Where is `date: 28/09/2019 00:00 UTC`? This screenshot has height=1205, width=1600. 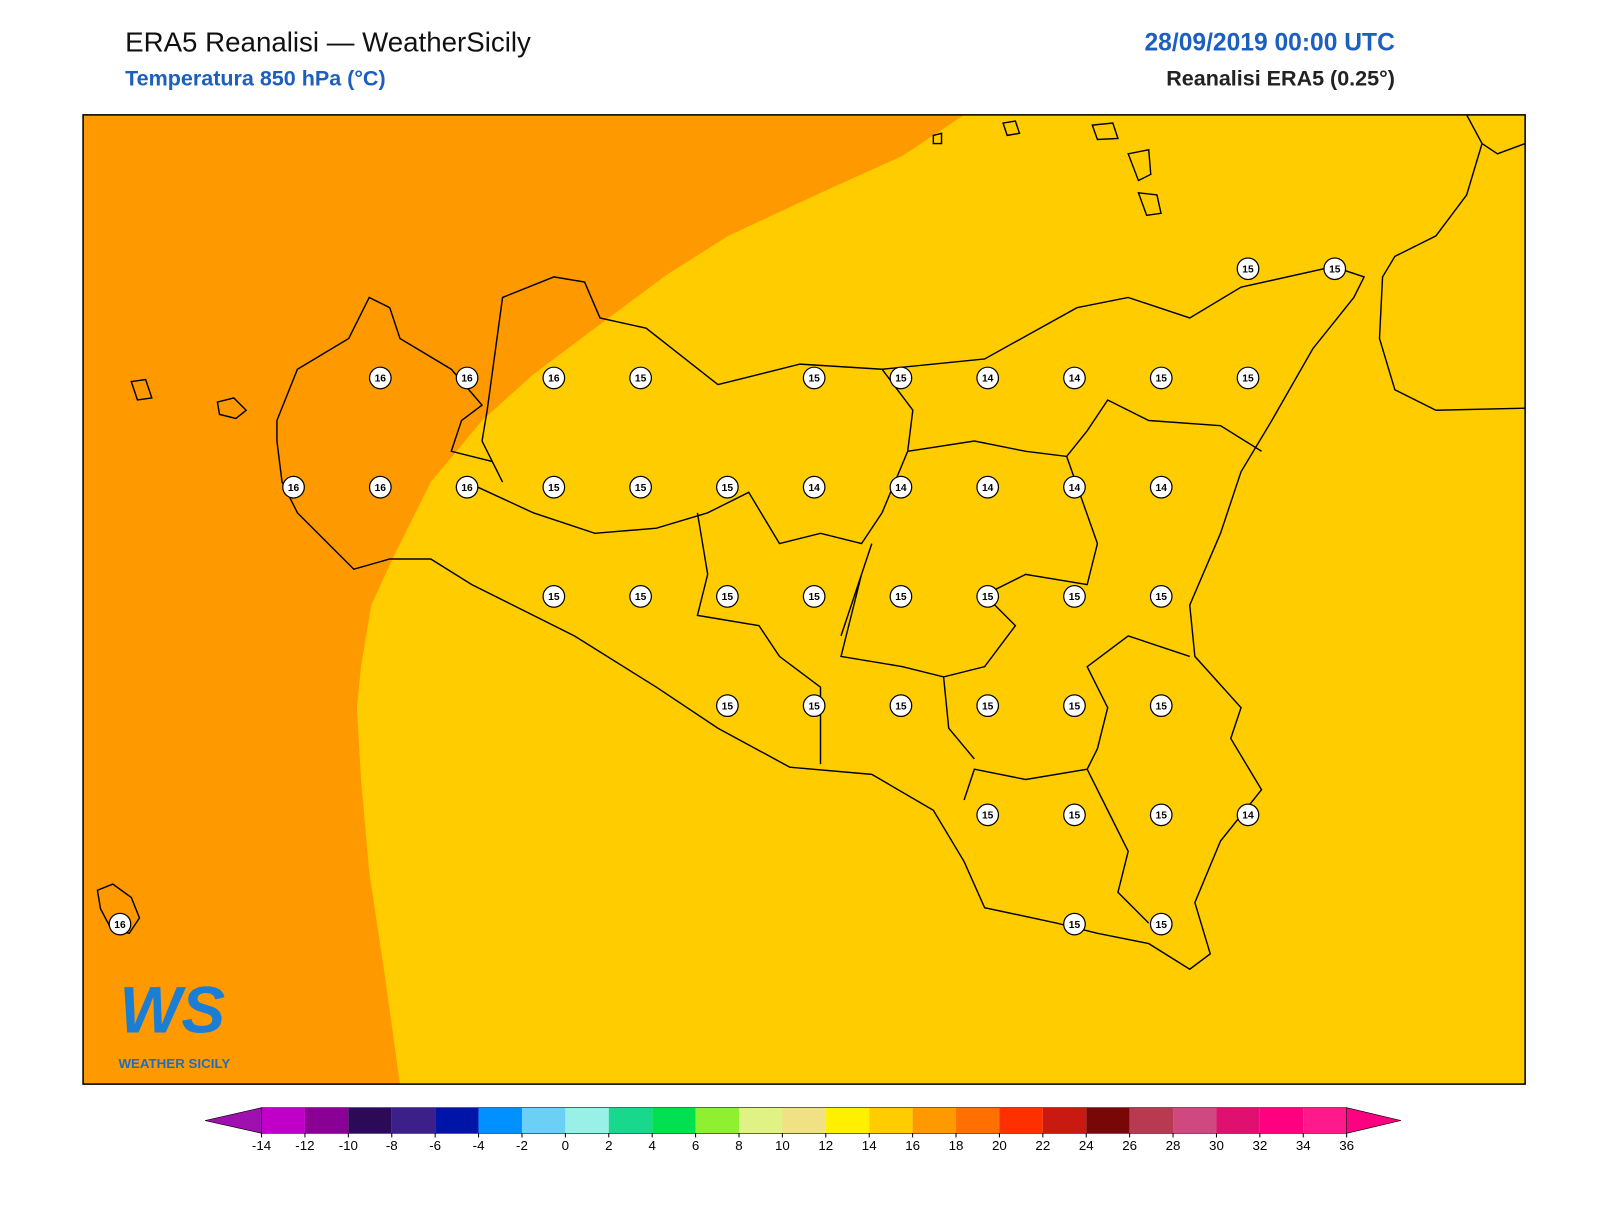 date: 28/09/2019 00:00 UTC is located at coordinates (1269, 43).